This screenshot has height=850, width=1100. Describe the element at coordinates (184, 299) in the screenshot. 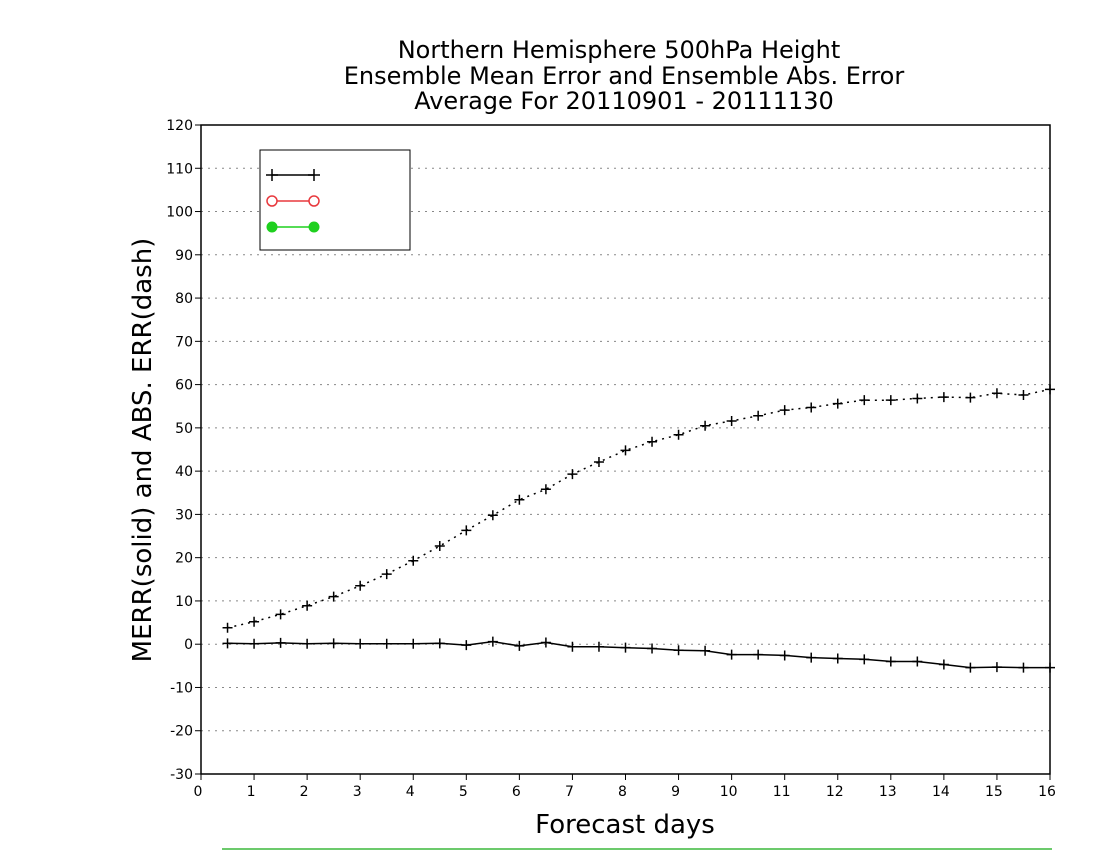

I see `y-tick-label: 80` at that location.